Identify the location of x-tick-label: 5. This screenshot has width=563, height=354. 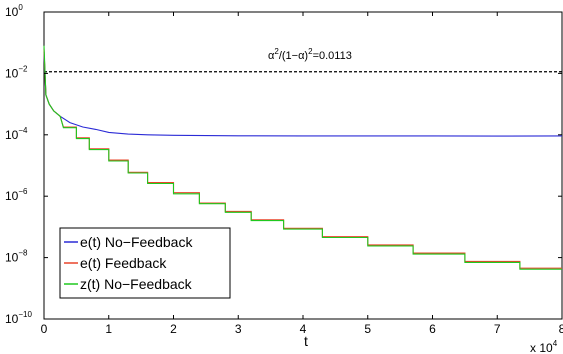
(367, 329).